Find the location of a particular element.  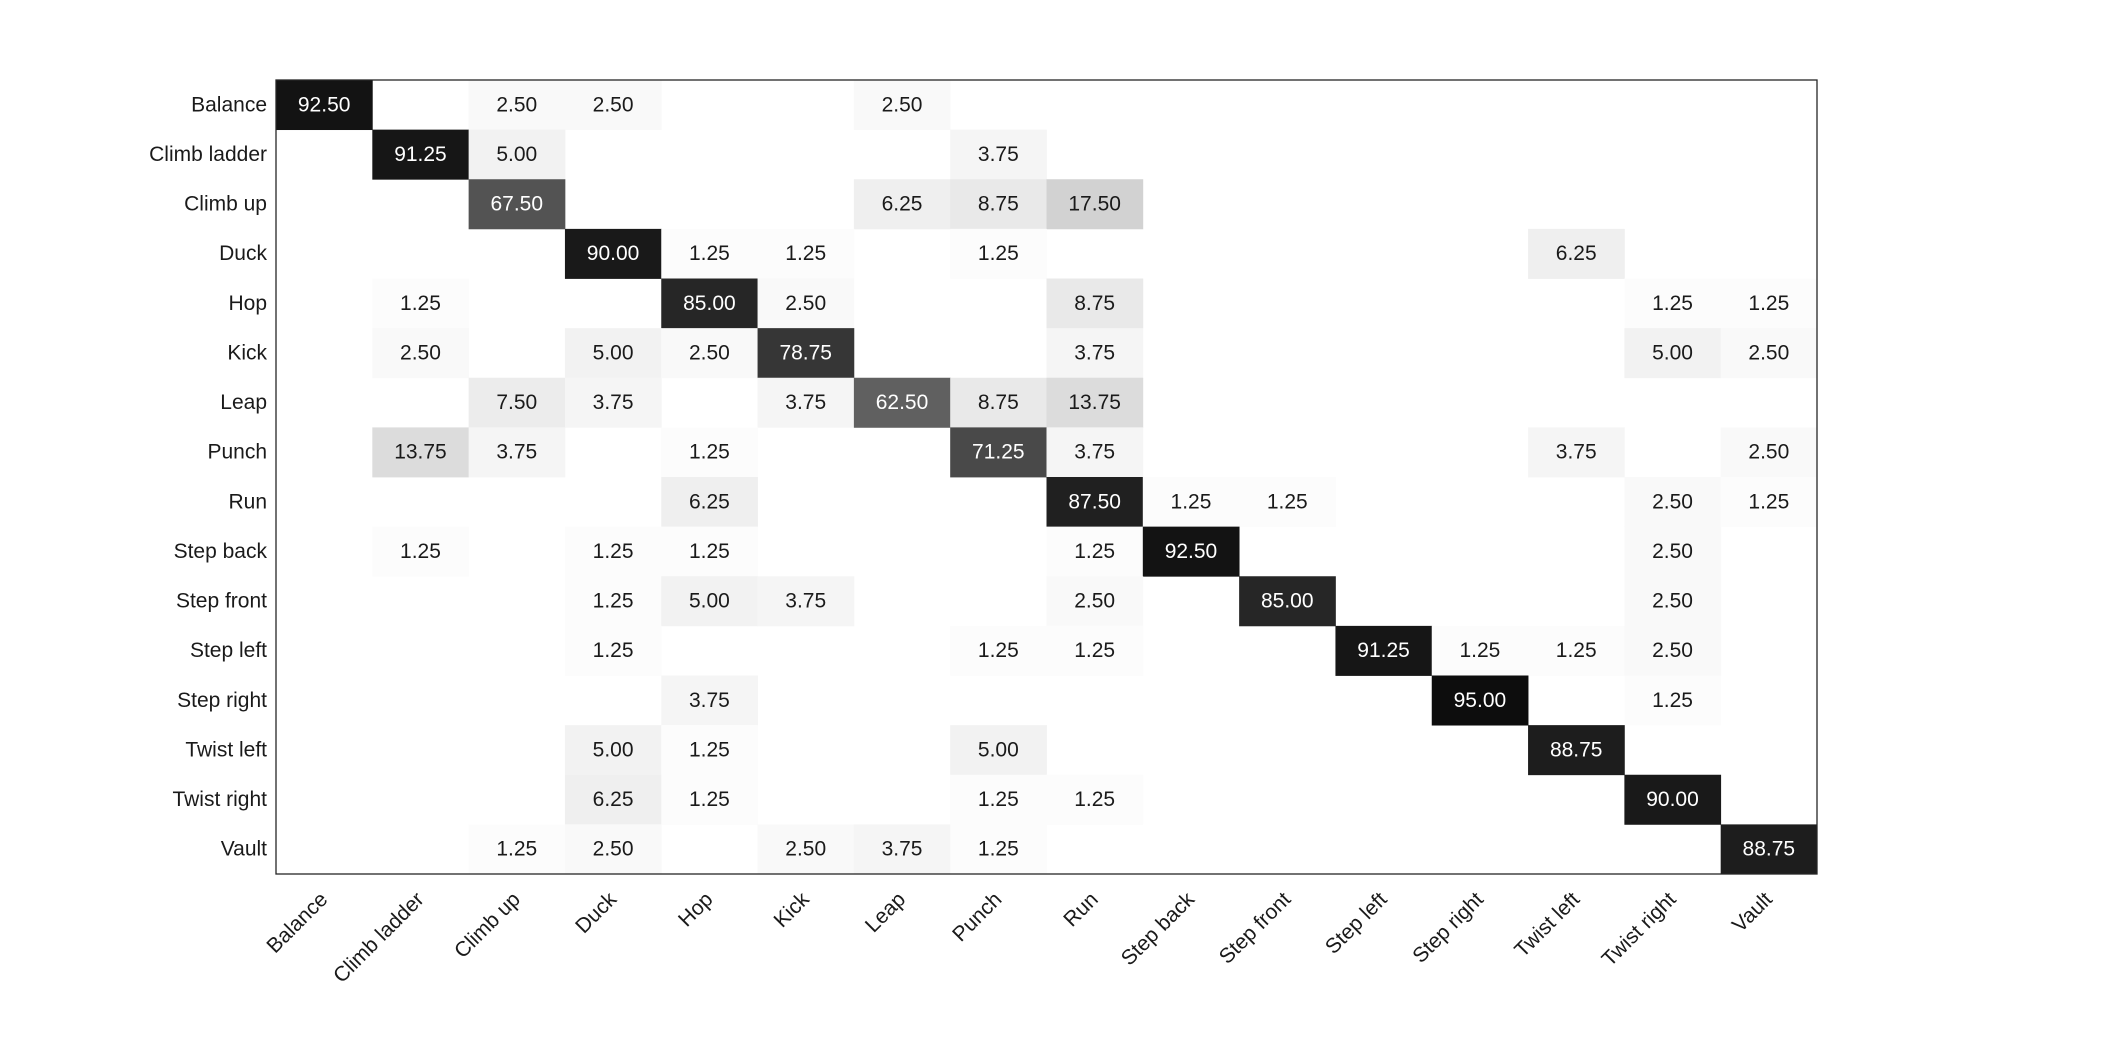

x-tick-label-twist-left: Twist left is located at coordinates (1547, 925).